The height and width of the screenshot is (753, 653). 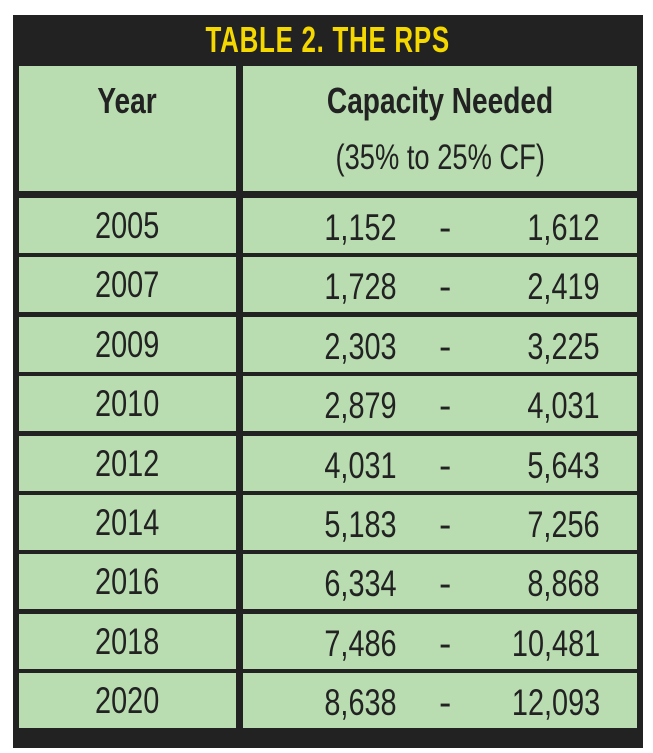 I want to click on year-value: 2010, so click(x=127, y=403).